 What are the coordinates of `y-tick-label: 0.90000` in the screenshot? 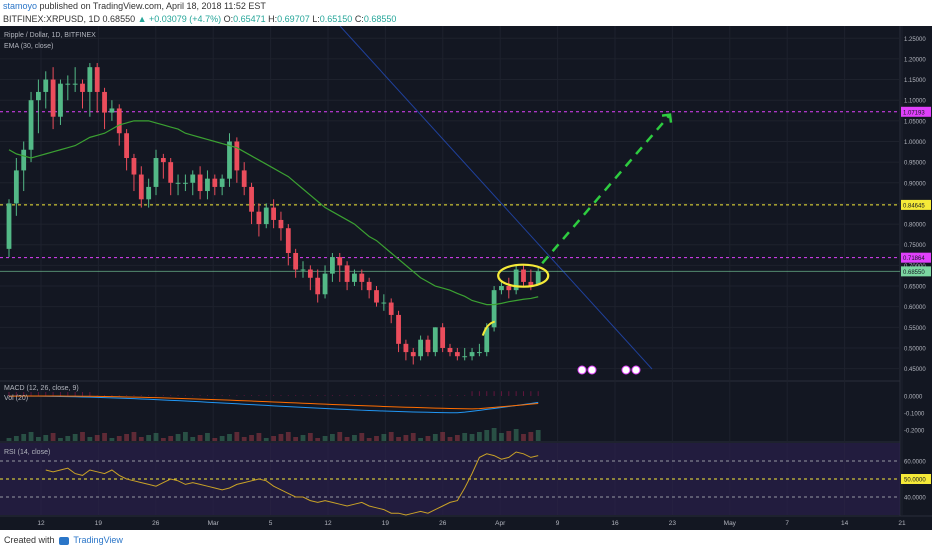 It's located at (915, 184).